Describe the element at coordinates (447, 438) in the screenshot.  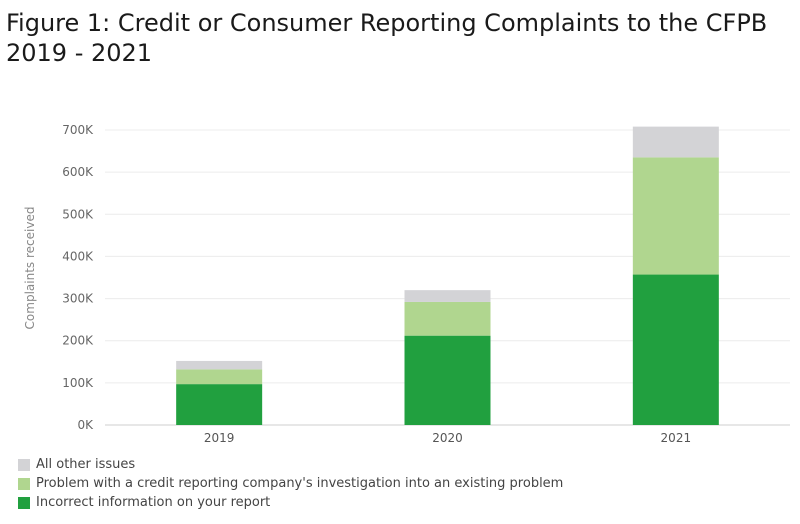
I see `x-tick-label: 2020` at that location.